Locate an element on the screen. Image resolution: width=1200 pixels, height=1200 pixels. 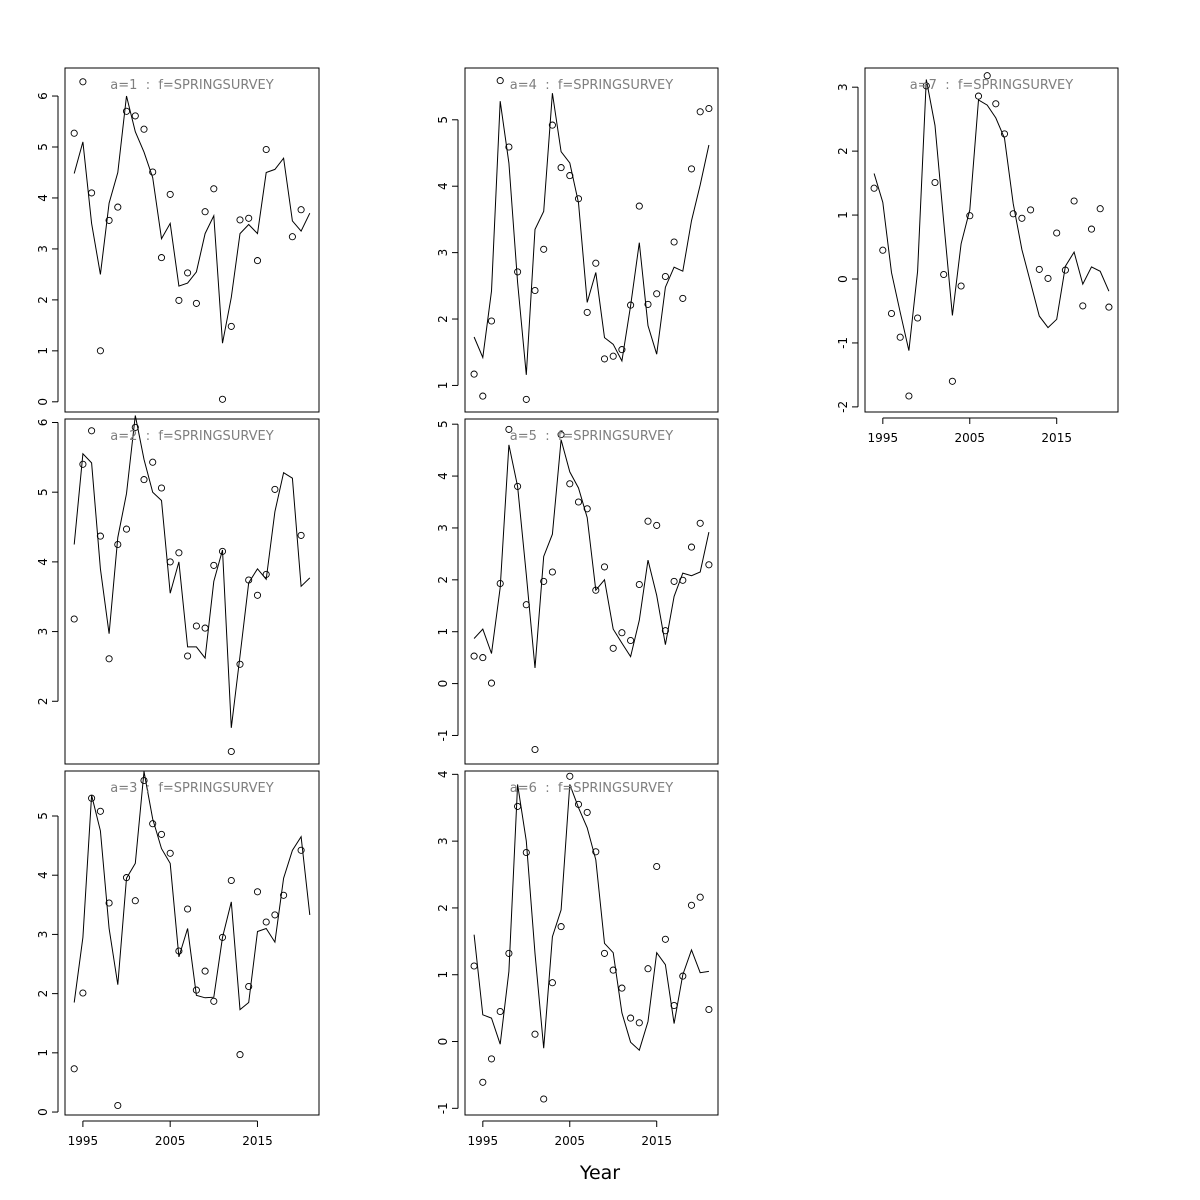
panel-5: -1 0 1 2 3 4 5 a=5 : f=SPRINGSURVEY is located at coordinates (577, 591).